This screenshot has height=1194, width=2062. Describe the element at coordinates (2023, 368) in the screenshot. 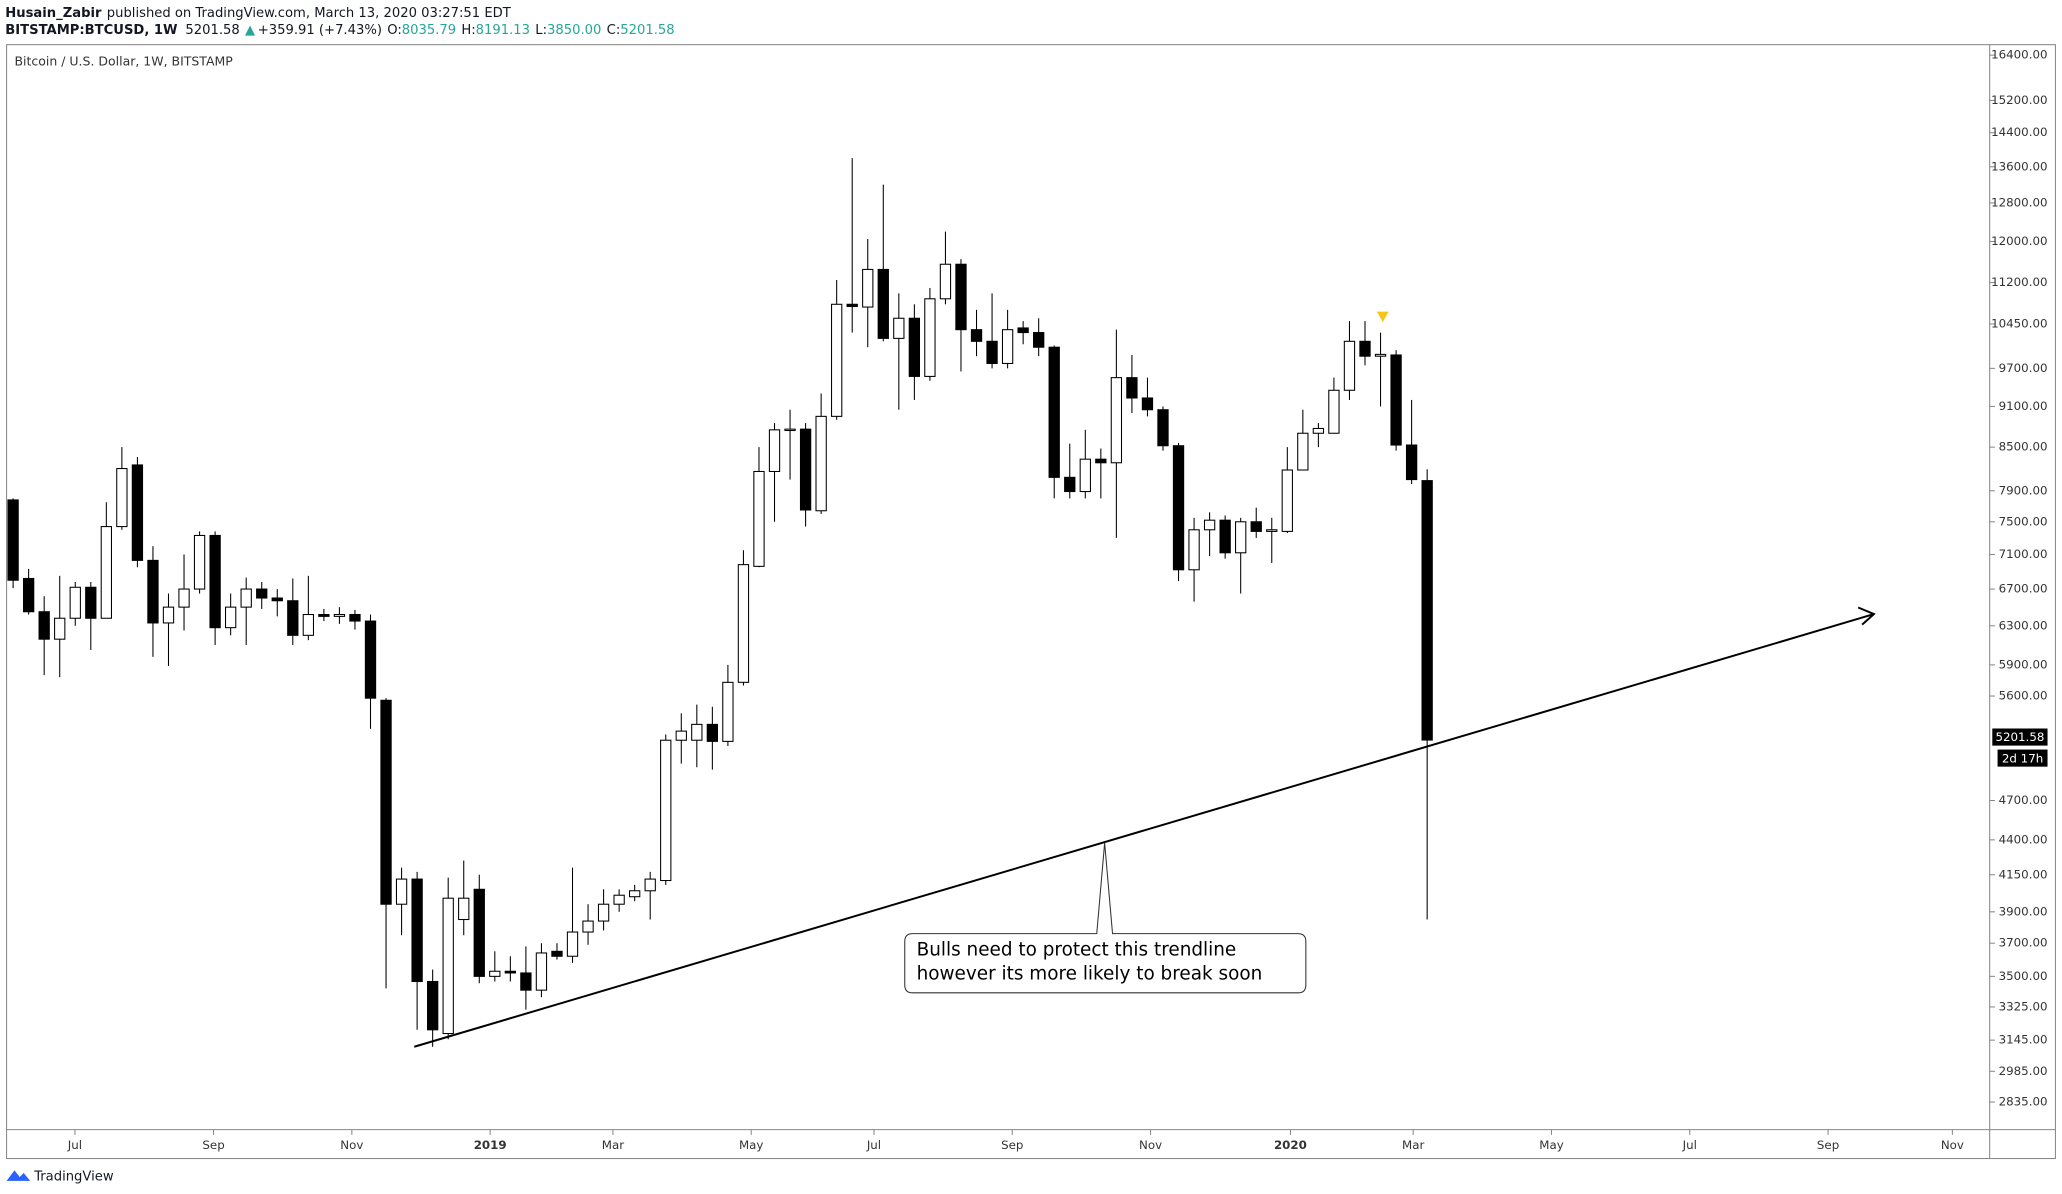

I see `y-tick-label: 9700.00` at that location.